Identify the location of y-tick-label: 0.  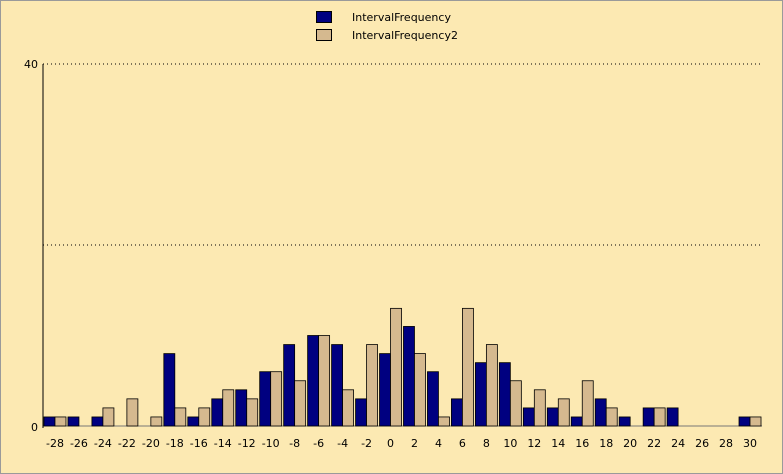
(34, 427).